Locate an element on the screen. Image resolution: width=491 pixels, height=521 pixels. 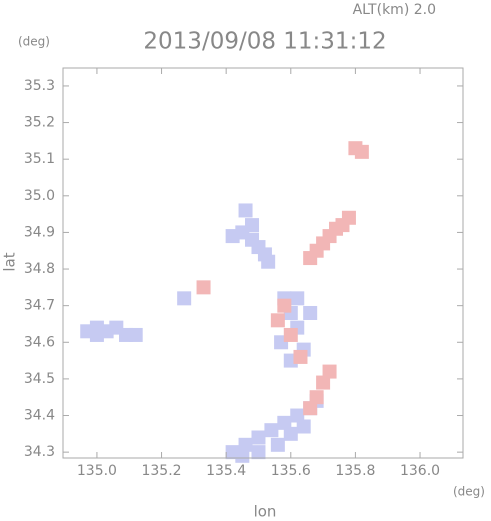
y-tick-label: 35.0 is located at coordinates (39, 196).